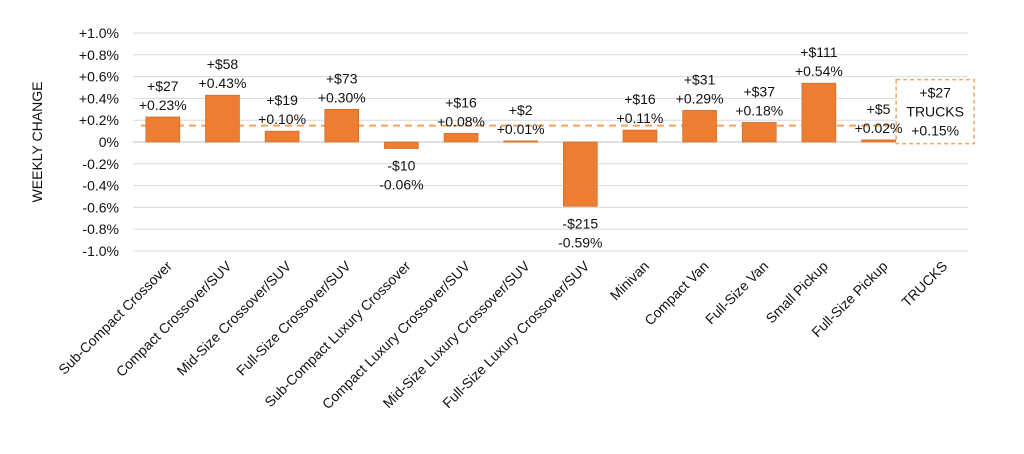 This screenshot has width=1024, height=454. What do you see at coordinates (629, 280) in the screenshot?
I see `x-category-label: Minivan` at bounding box center [629, 280].